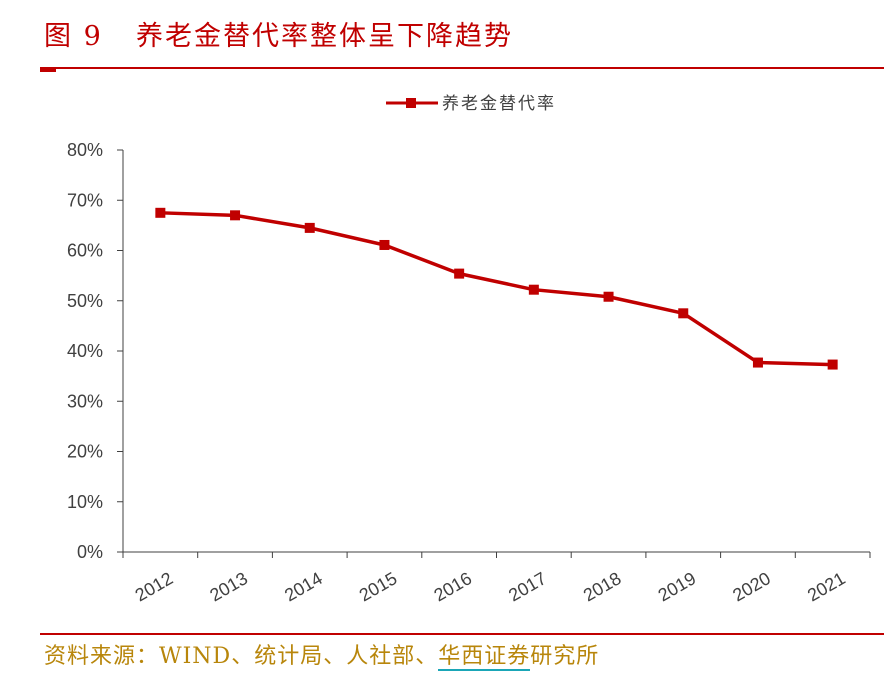  What do you see at coordinates (490, 586) in the screenshot?
I see `x-axis-tick-labels: 2012 2013 2014 2015 2016 2017 2018 2019 2020 2021` at bounding box center [490, 586].